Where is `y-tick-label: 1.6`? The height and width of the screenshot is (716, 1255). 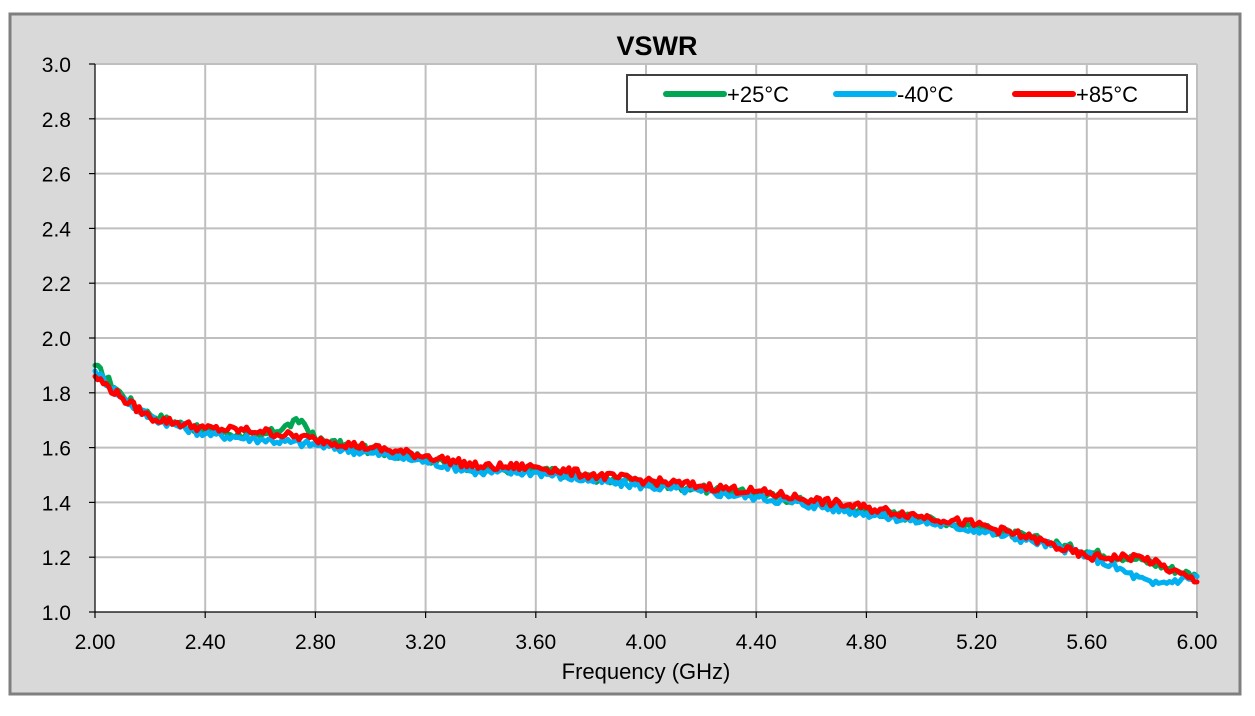
y-tick-label: 1.6 is located at coordinates (56, 449).